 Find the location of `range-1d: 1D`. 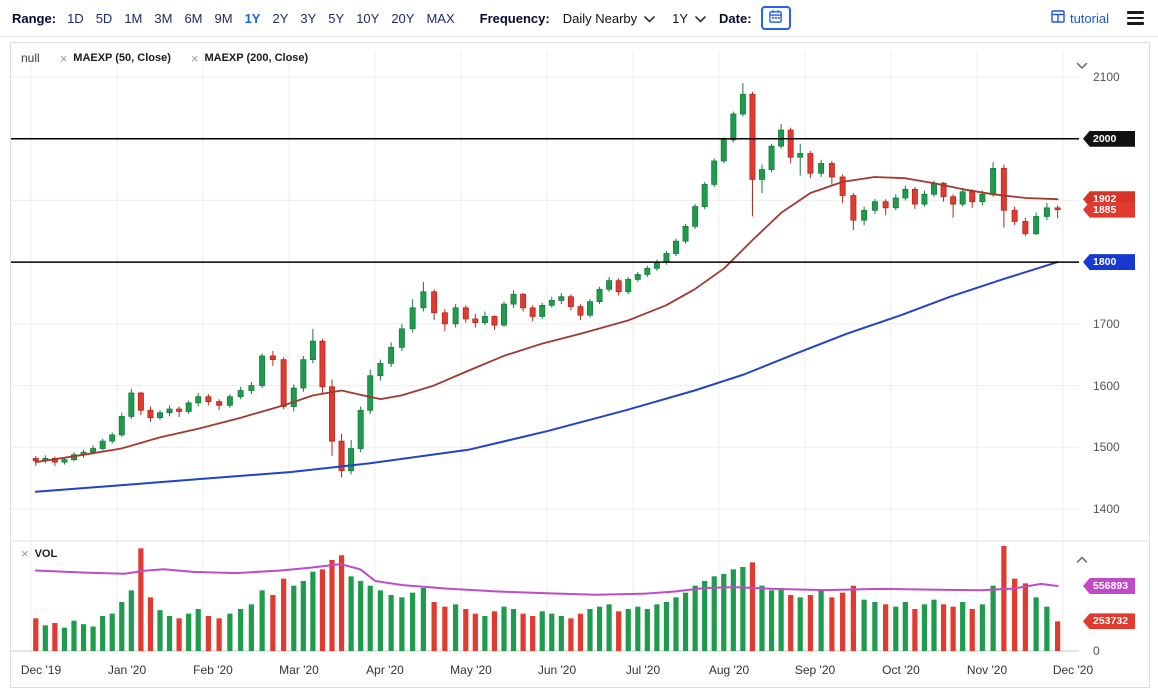

range-1d: 1D is located at coordinates (75, 18).